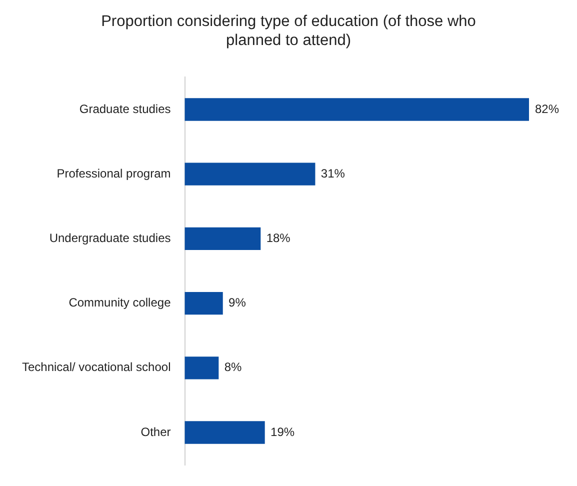 This screenshot has width=577, height=486. Describe the element at coordinates (547, 109) in the screenshot. I see `data-label: 82%` at that location.